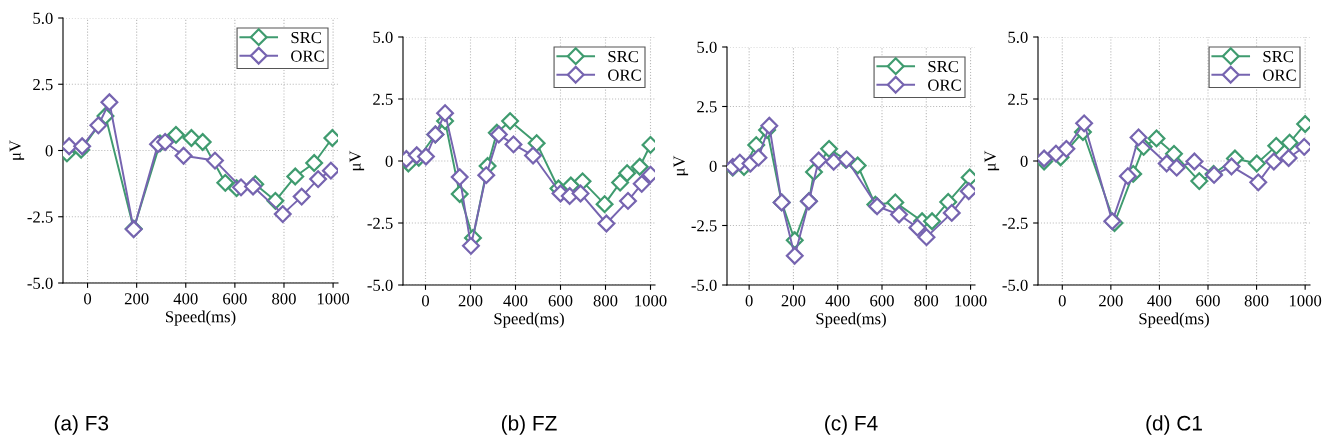 The height and width of the screenshot is (445, 1325). Describe the element at coordinates (529, 425) in the screenshot. I see `text: (b) FZ` at that location.